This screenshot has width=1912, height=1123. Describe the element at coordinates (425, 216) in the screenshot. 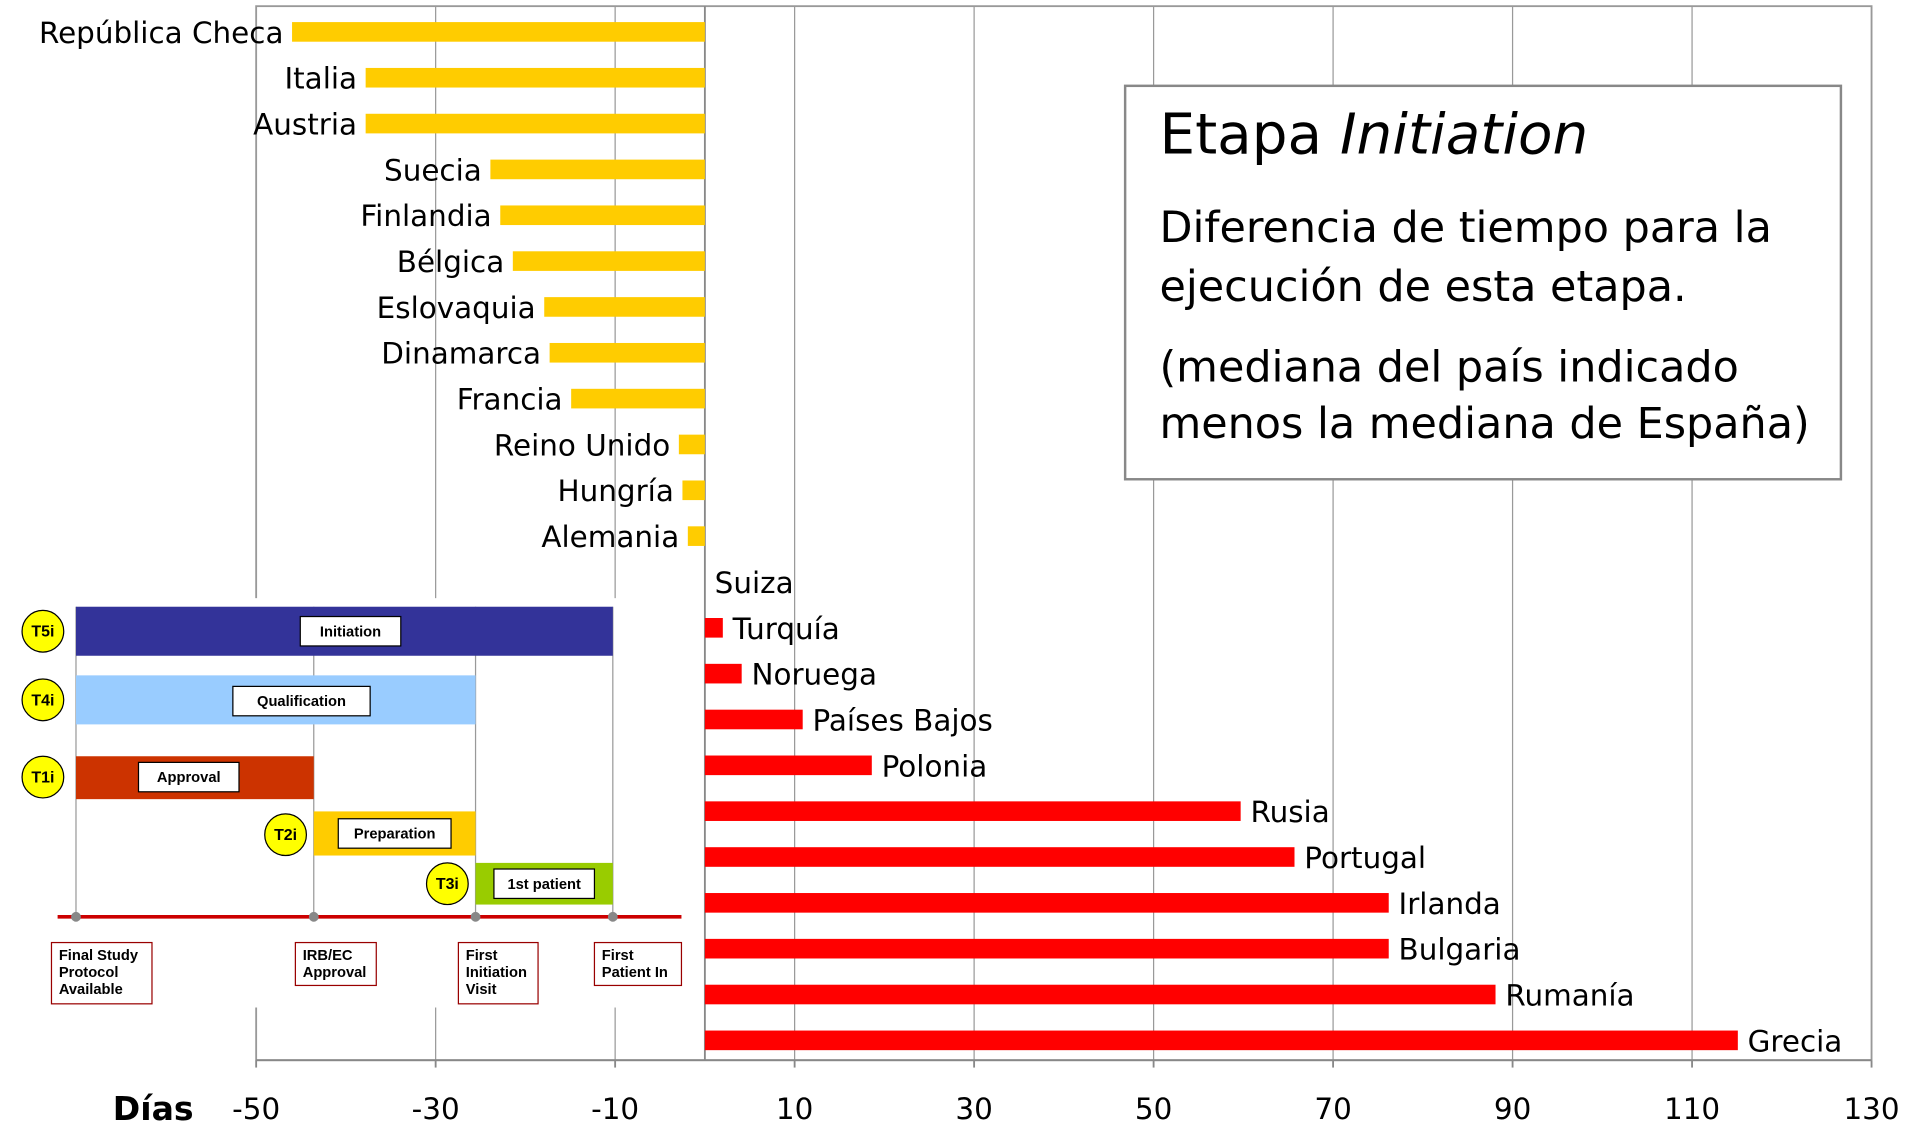

I see `category-label: Finlandia` at that location.